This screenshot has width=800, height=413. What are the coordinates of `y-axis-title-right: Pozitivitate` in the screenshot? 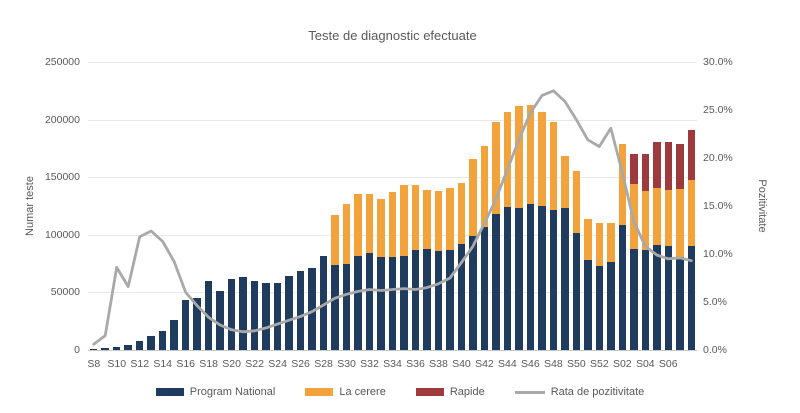 It's located at (762, 206).